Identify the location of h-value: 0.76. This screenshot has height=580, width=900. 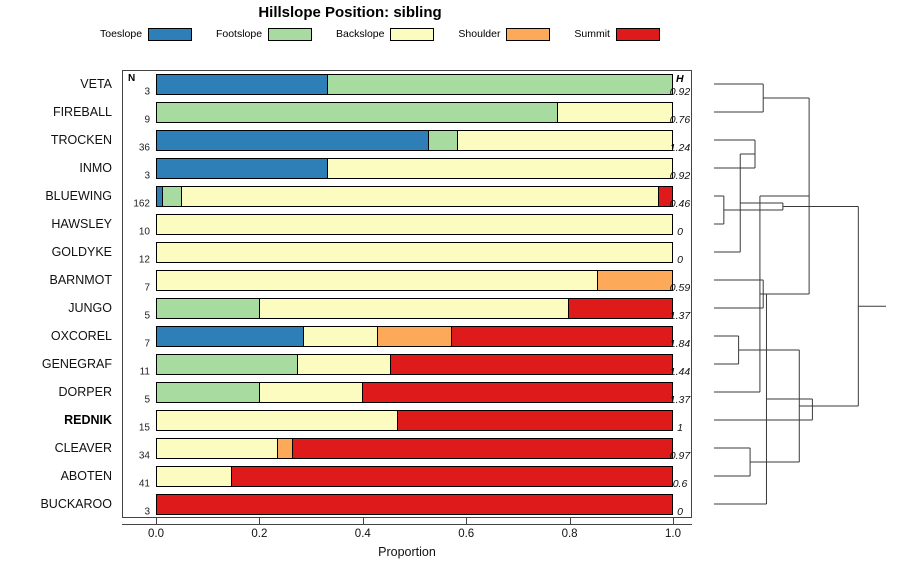
(680, 120).